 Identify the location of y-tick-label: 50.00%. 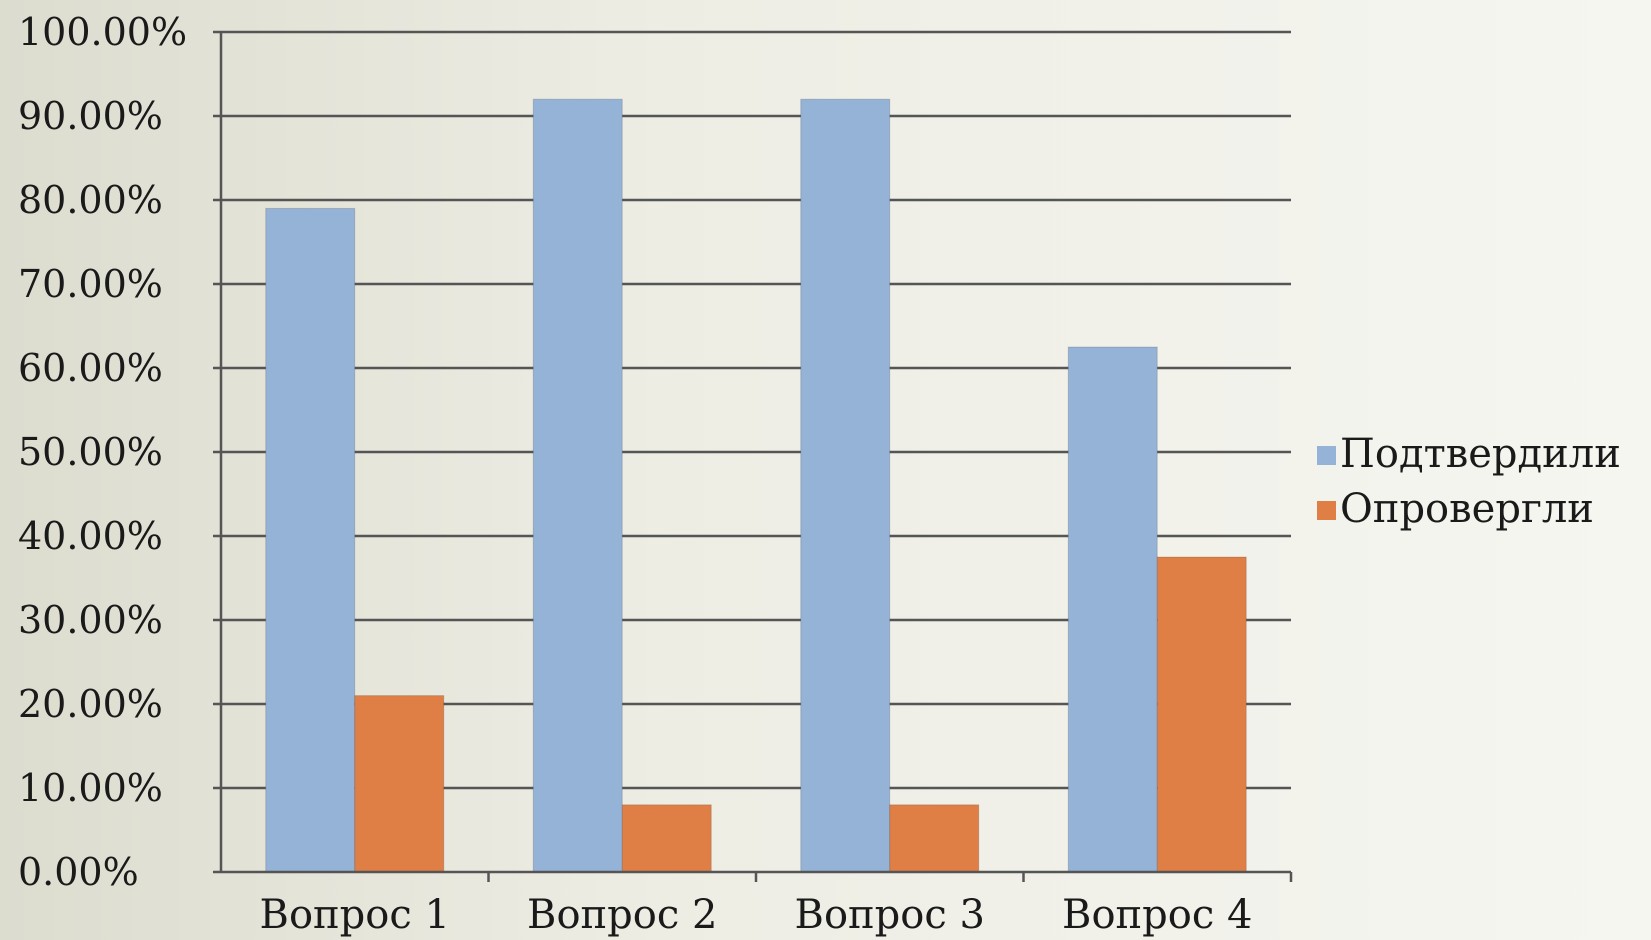
(90, 452).